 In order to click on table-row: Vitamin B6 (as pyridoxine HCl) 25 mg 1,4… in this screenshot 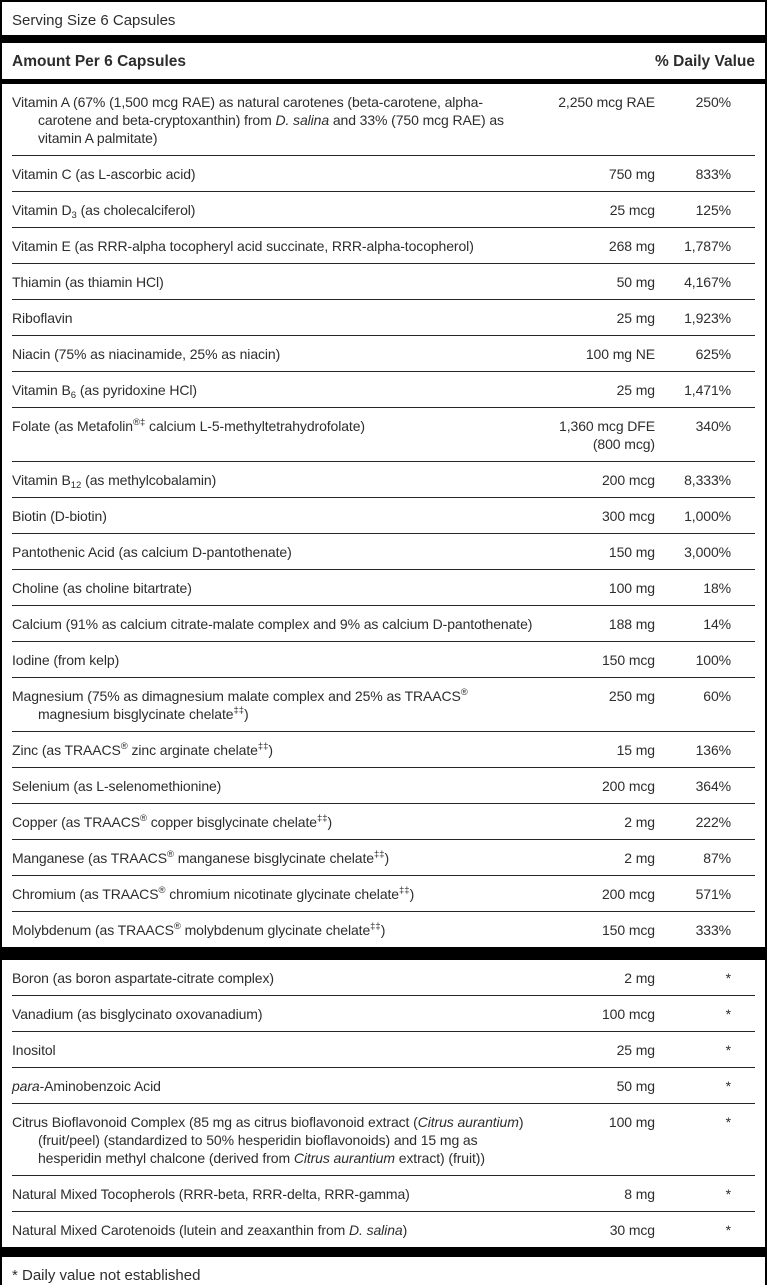, I will do `click(383, 390)`.